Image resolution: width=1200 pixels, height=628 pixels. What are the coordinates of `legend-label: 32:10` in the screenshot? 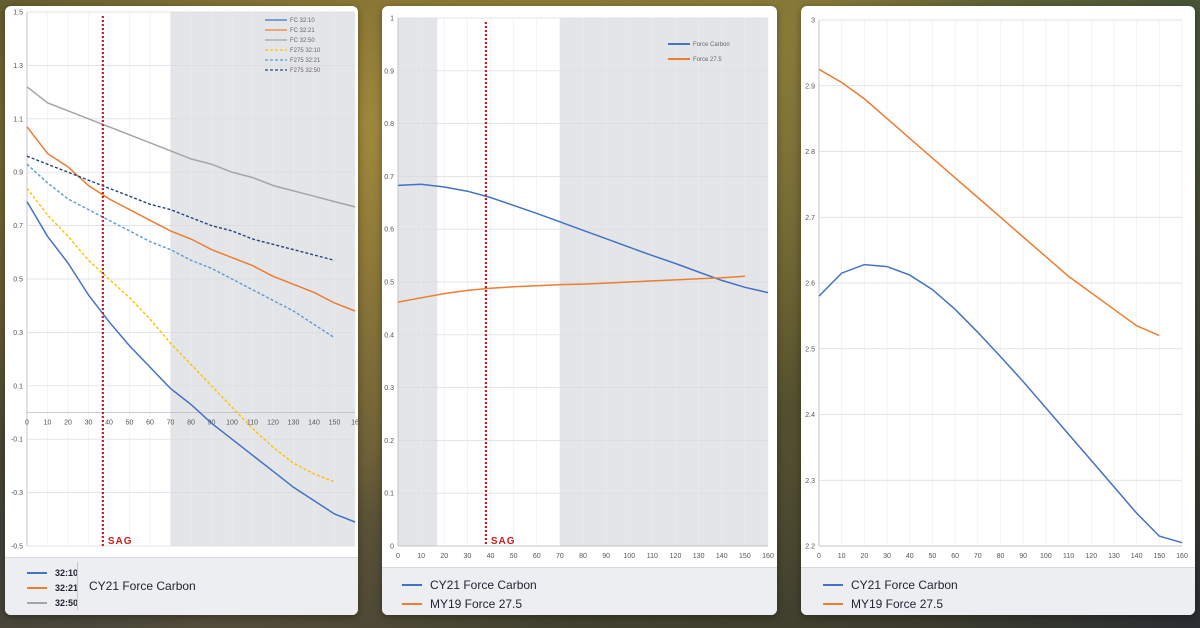 It's located at (67, 573).